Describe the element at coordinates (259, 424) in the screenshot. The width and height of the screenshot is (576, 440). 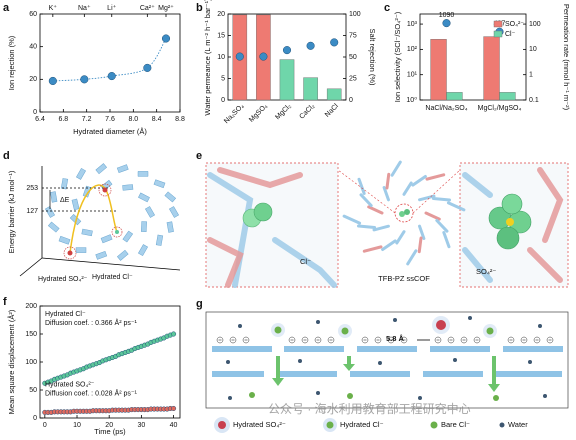
I see `legend-label: Hydrated SO₄²⁻` at that location.